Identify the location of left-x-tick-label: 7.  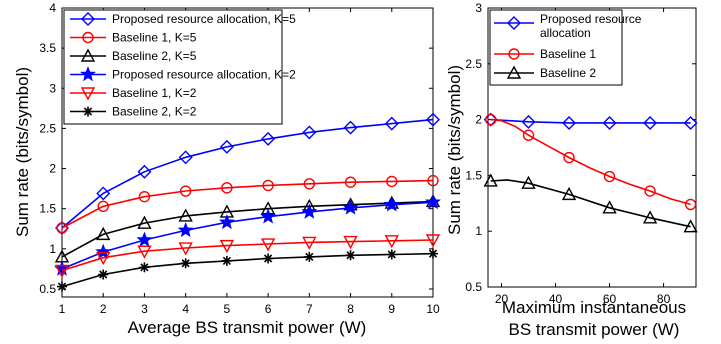
(309, 309).